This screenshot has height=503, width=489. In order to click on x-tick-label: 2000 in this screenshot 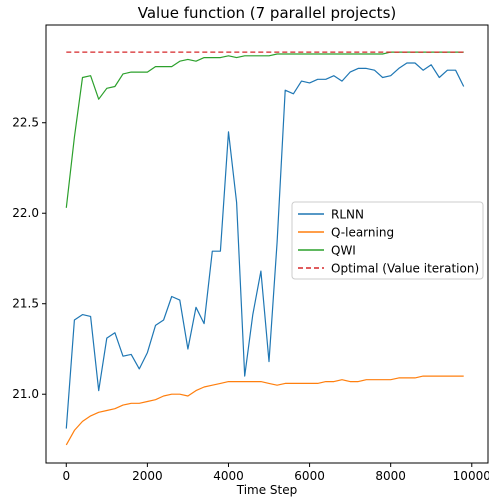, I will do `click(147, 476)`.